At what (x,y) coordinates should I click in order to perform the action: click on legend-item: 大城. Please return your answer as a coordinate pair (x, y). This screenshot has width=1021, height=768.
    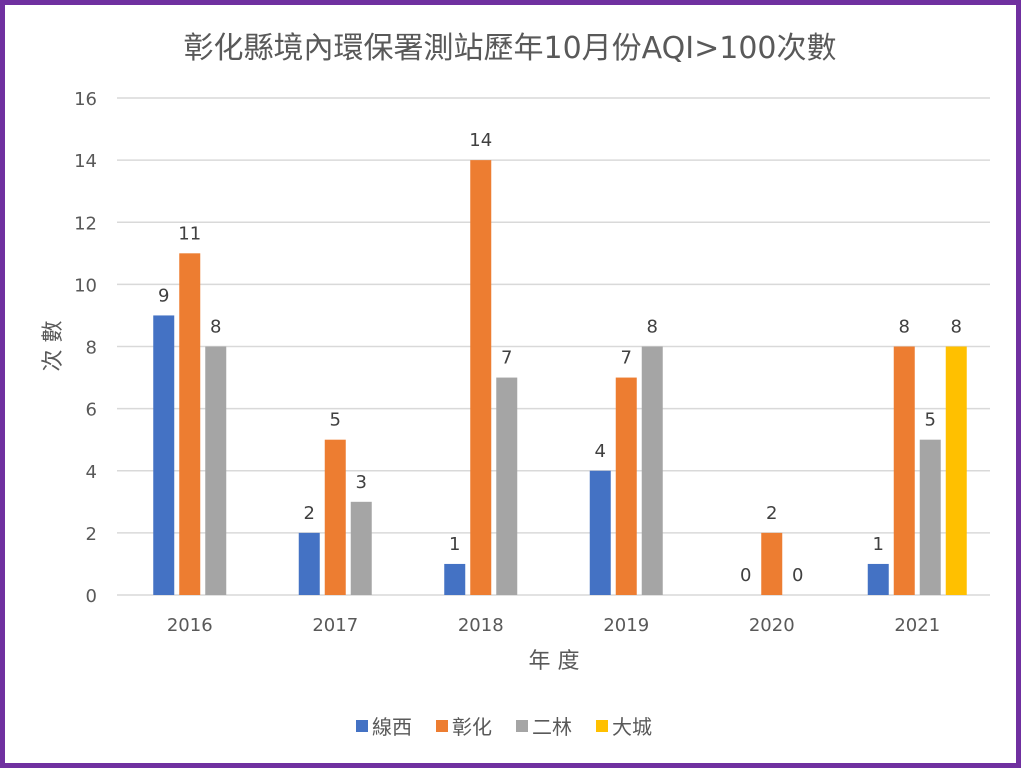
    Looking at the image, I should click on (624, 727).